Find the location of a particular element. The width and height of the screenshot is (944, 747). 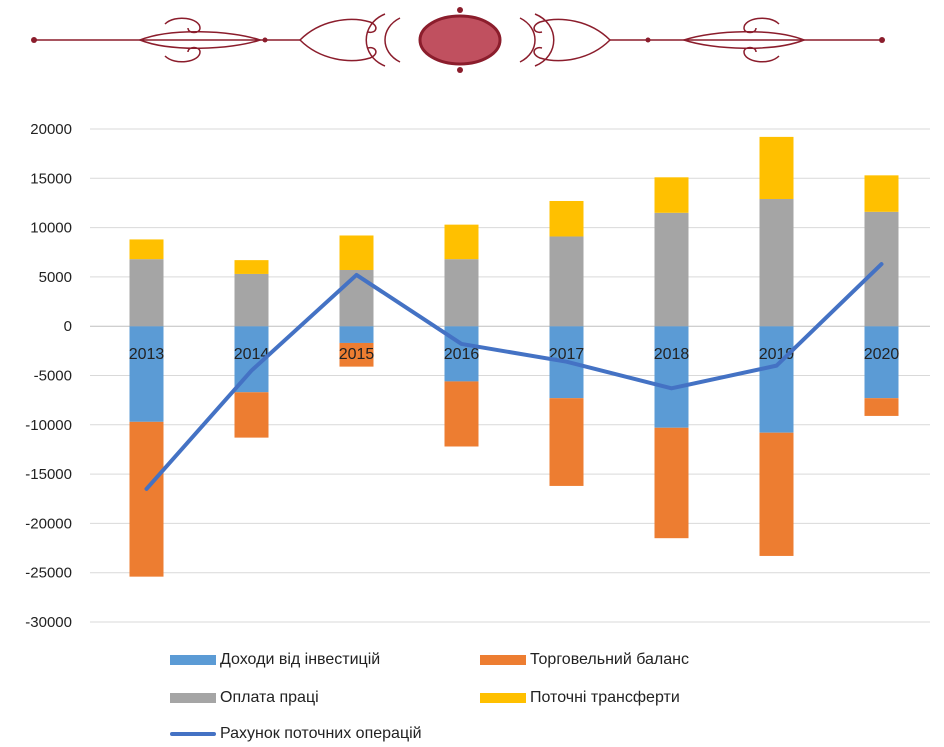

ornament-scroll-left-bottom is located at coordinates (338, 50).